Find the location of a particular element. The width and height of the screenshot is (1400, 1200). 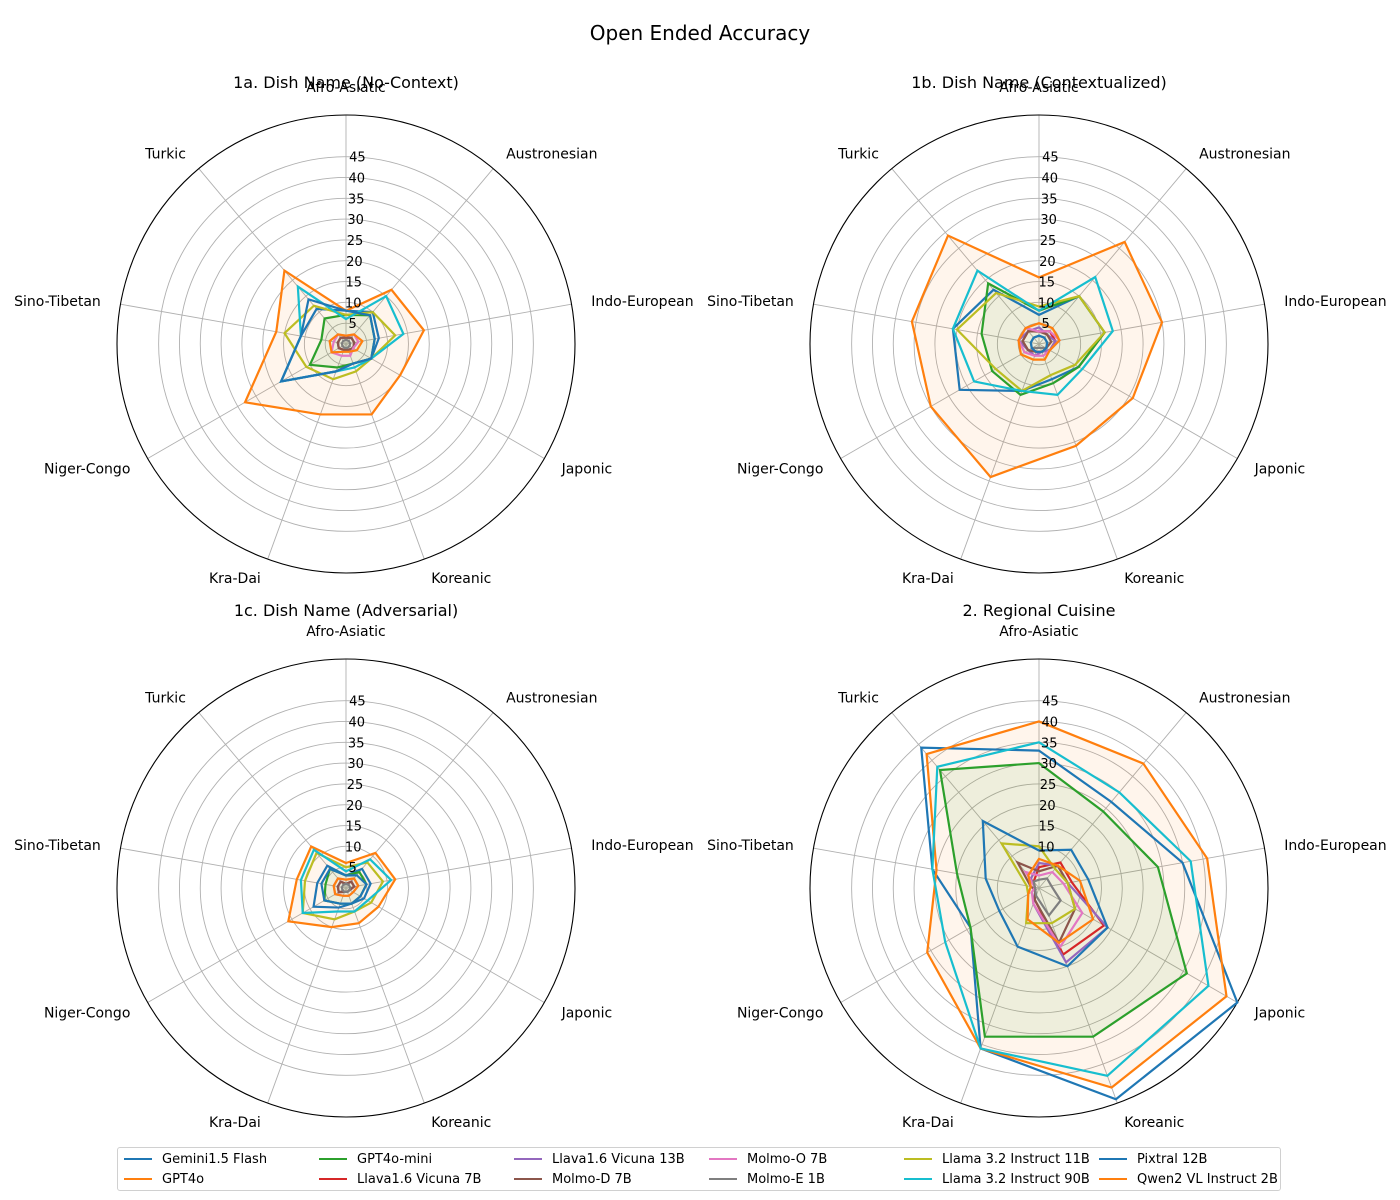

legend-item-molmo-e-1b: Molmo-E 1B is located at coordinates (767, 1179).